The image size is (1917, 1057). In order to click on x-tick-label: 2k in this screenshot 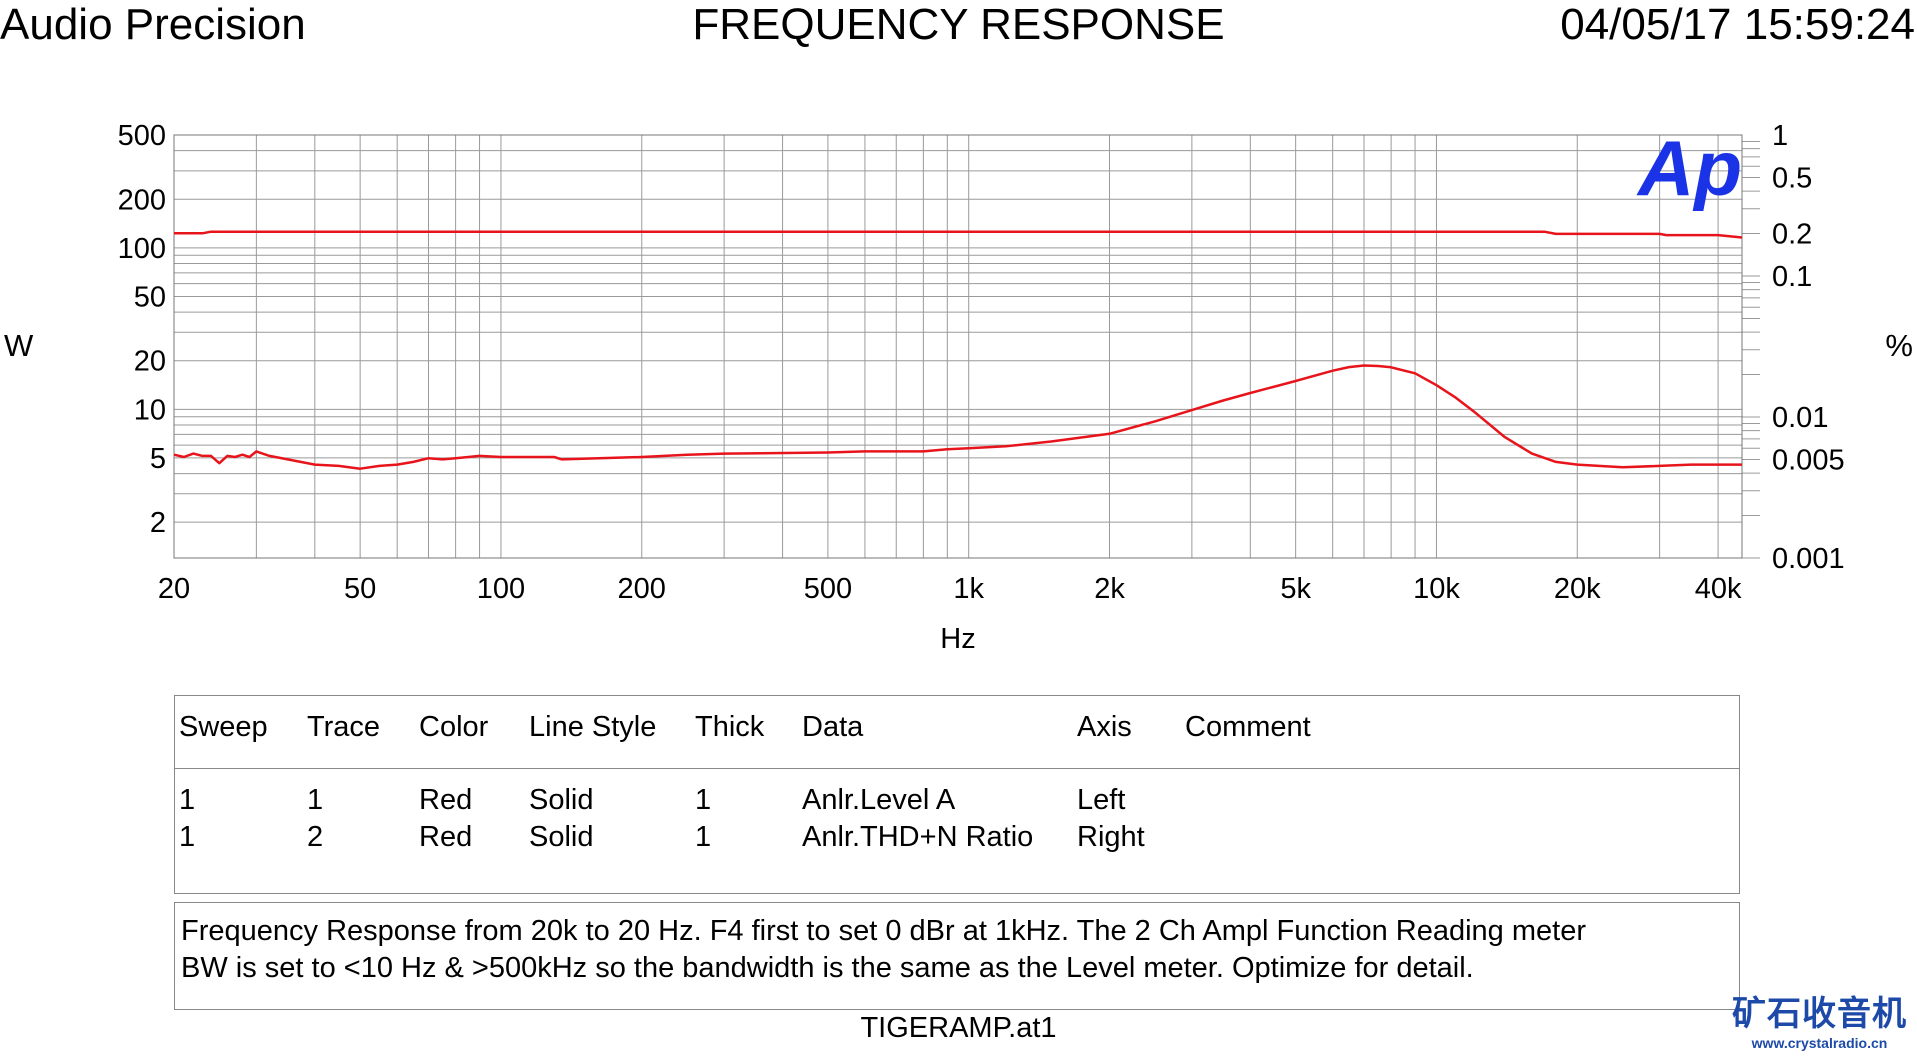, I will do `click(1109, 589)`.